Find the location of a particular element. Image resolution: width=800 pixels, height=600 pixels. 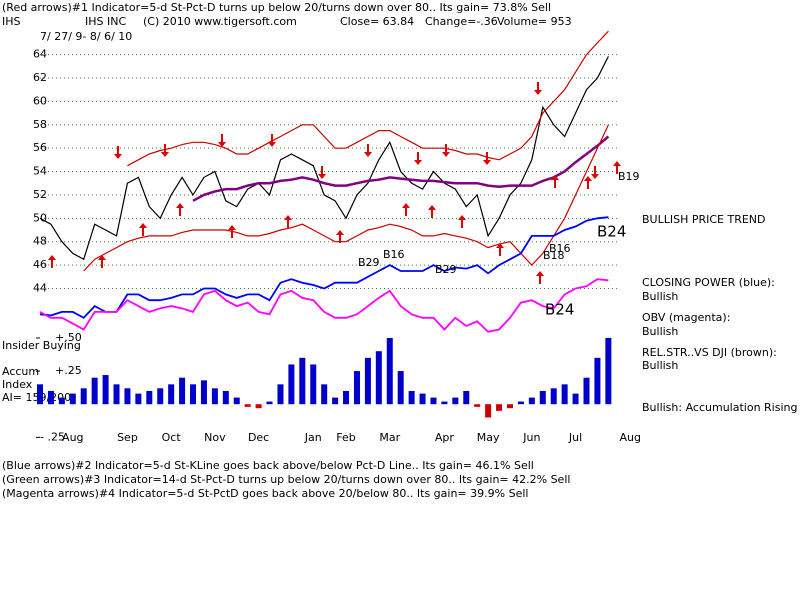

x-tick-label: May is located at coordinates (488, 437).